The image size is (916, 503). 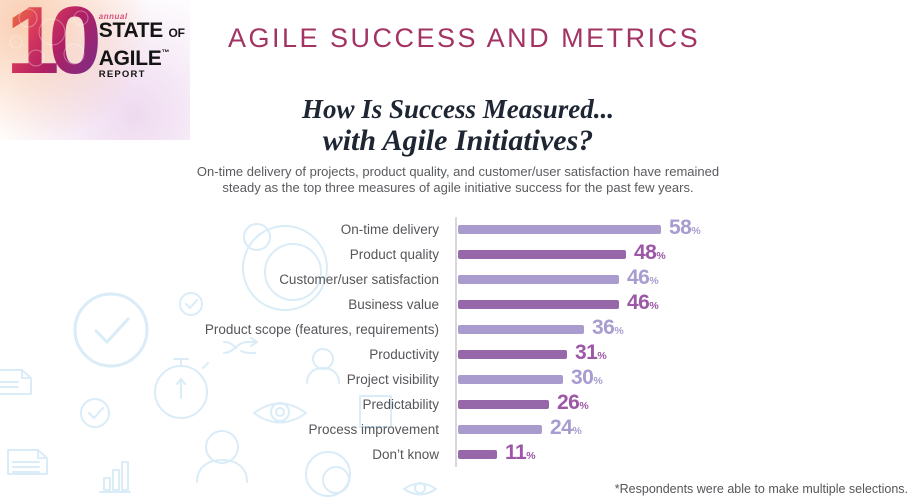 I want to click on logo-annual-label: annual, so click(x=113, y=16).